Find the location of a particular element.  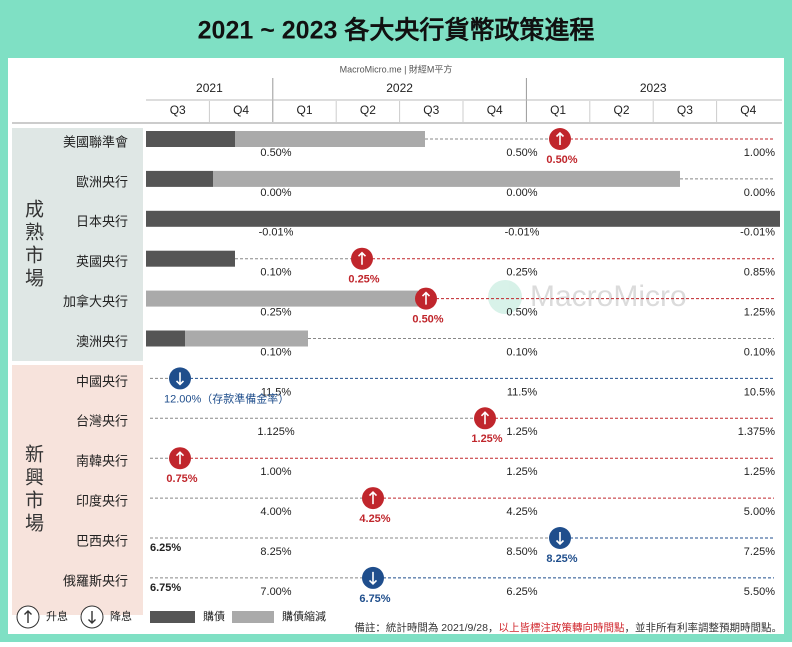

event-label: 6.75% is located at coordinates (374, 599).